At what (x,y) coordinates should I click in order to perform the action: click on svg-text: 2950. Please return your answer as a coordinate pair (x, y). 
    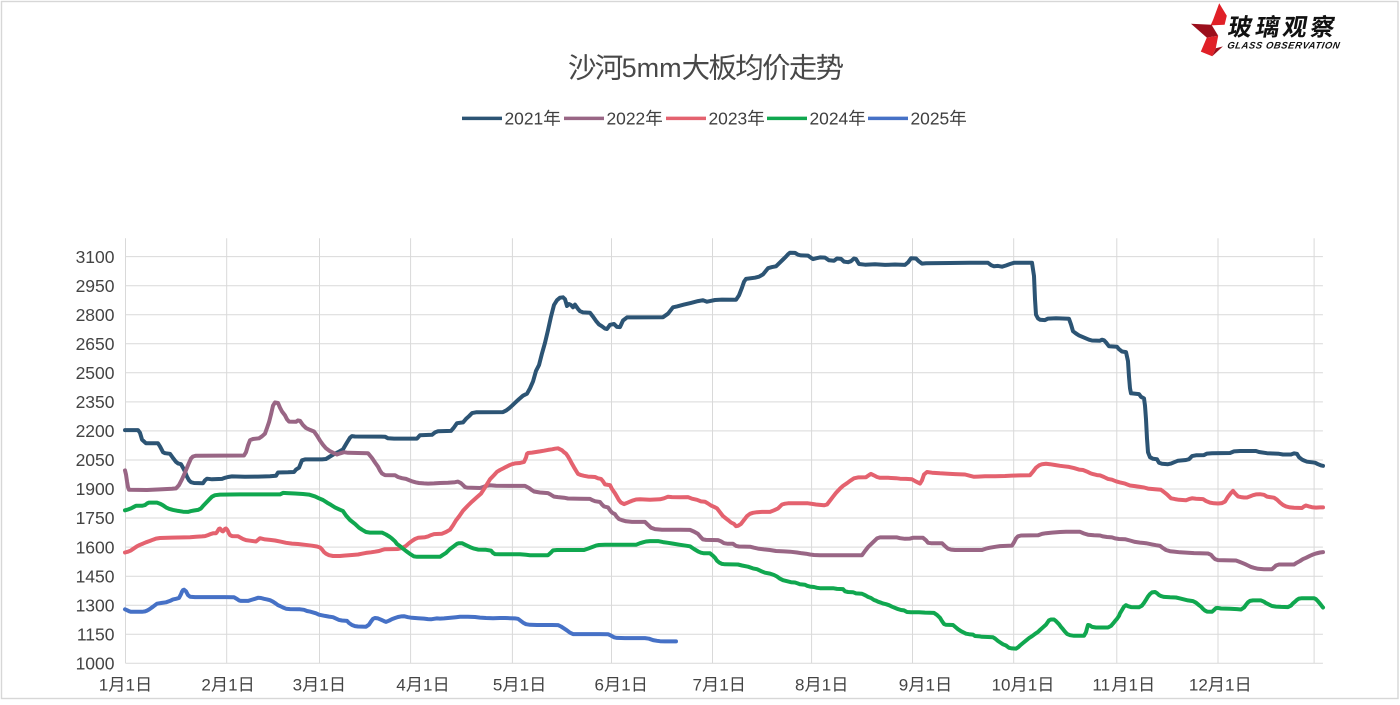
    Looking at the image, I should click on (95, 286).